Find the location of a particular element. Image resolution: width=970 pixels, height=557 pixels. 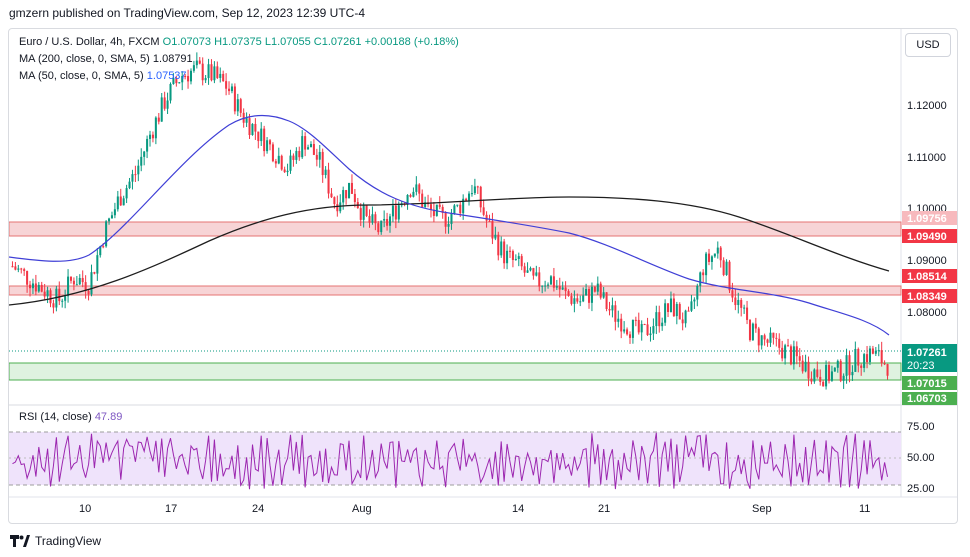

rsi-legend: RSI (14, close) 47.89 is located at coordinates (70, 417).